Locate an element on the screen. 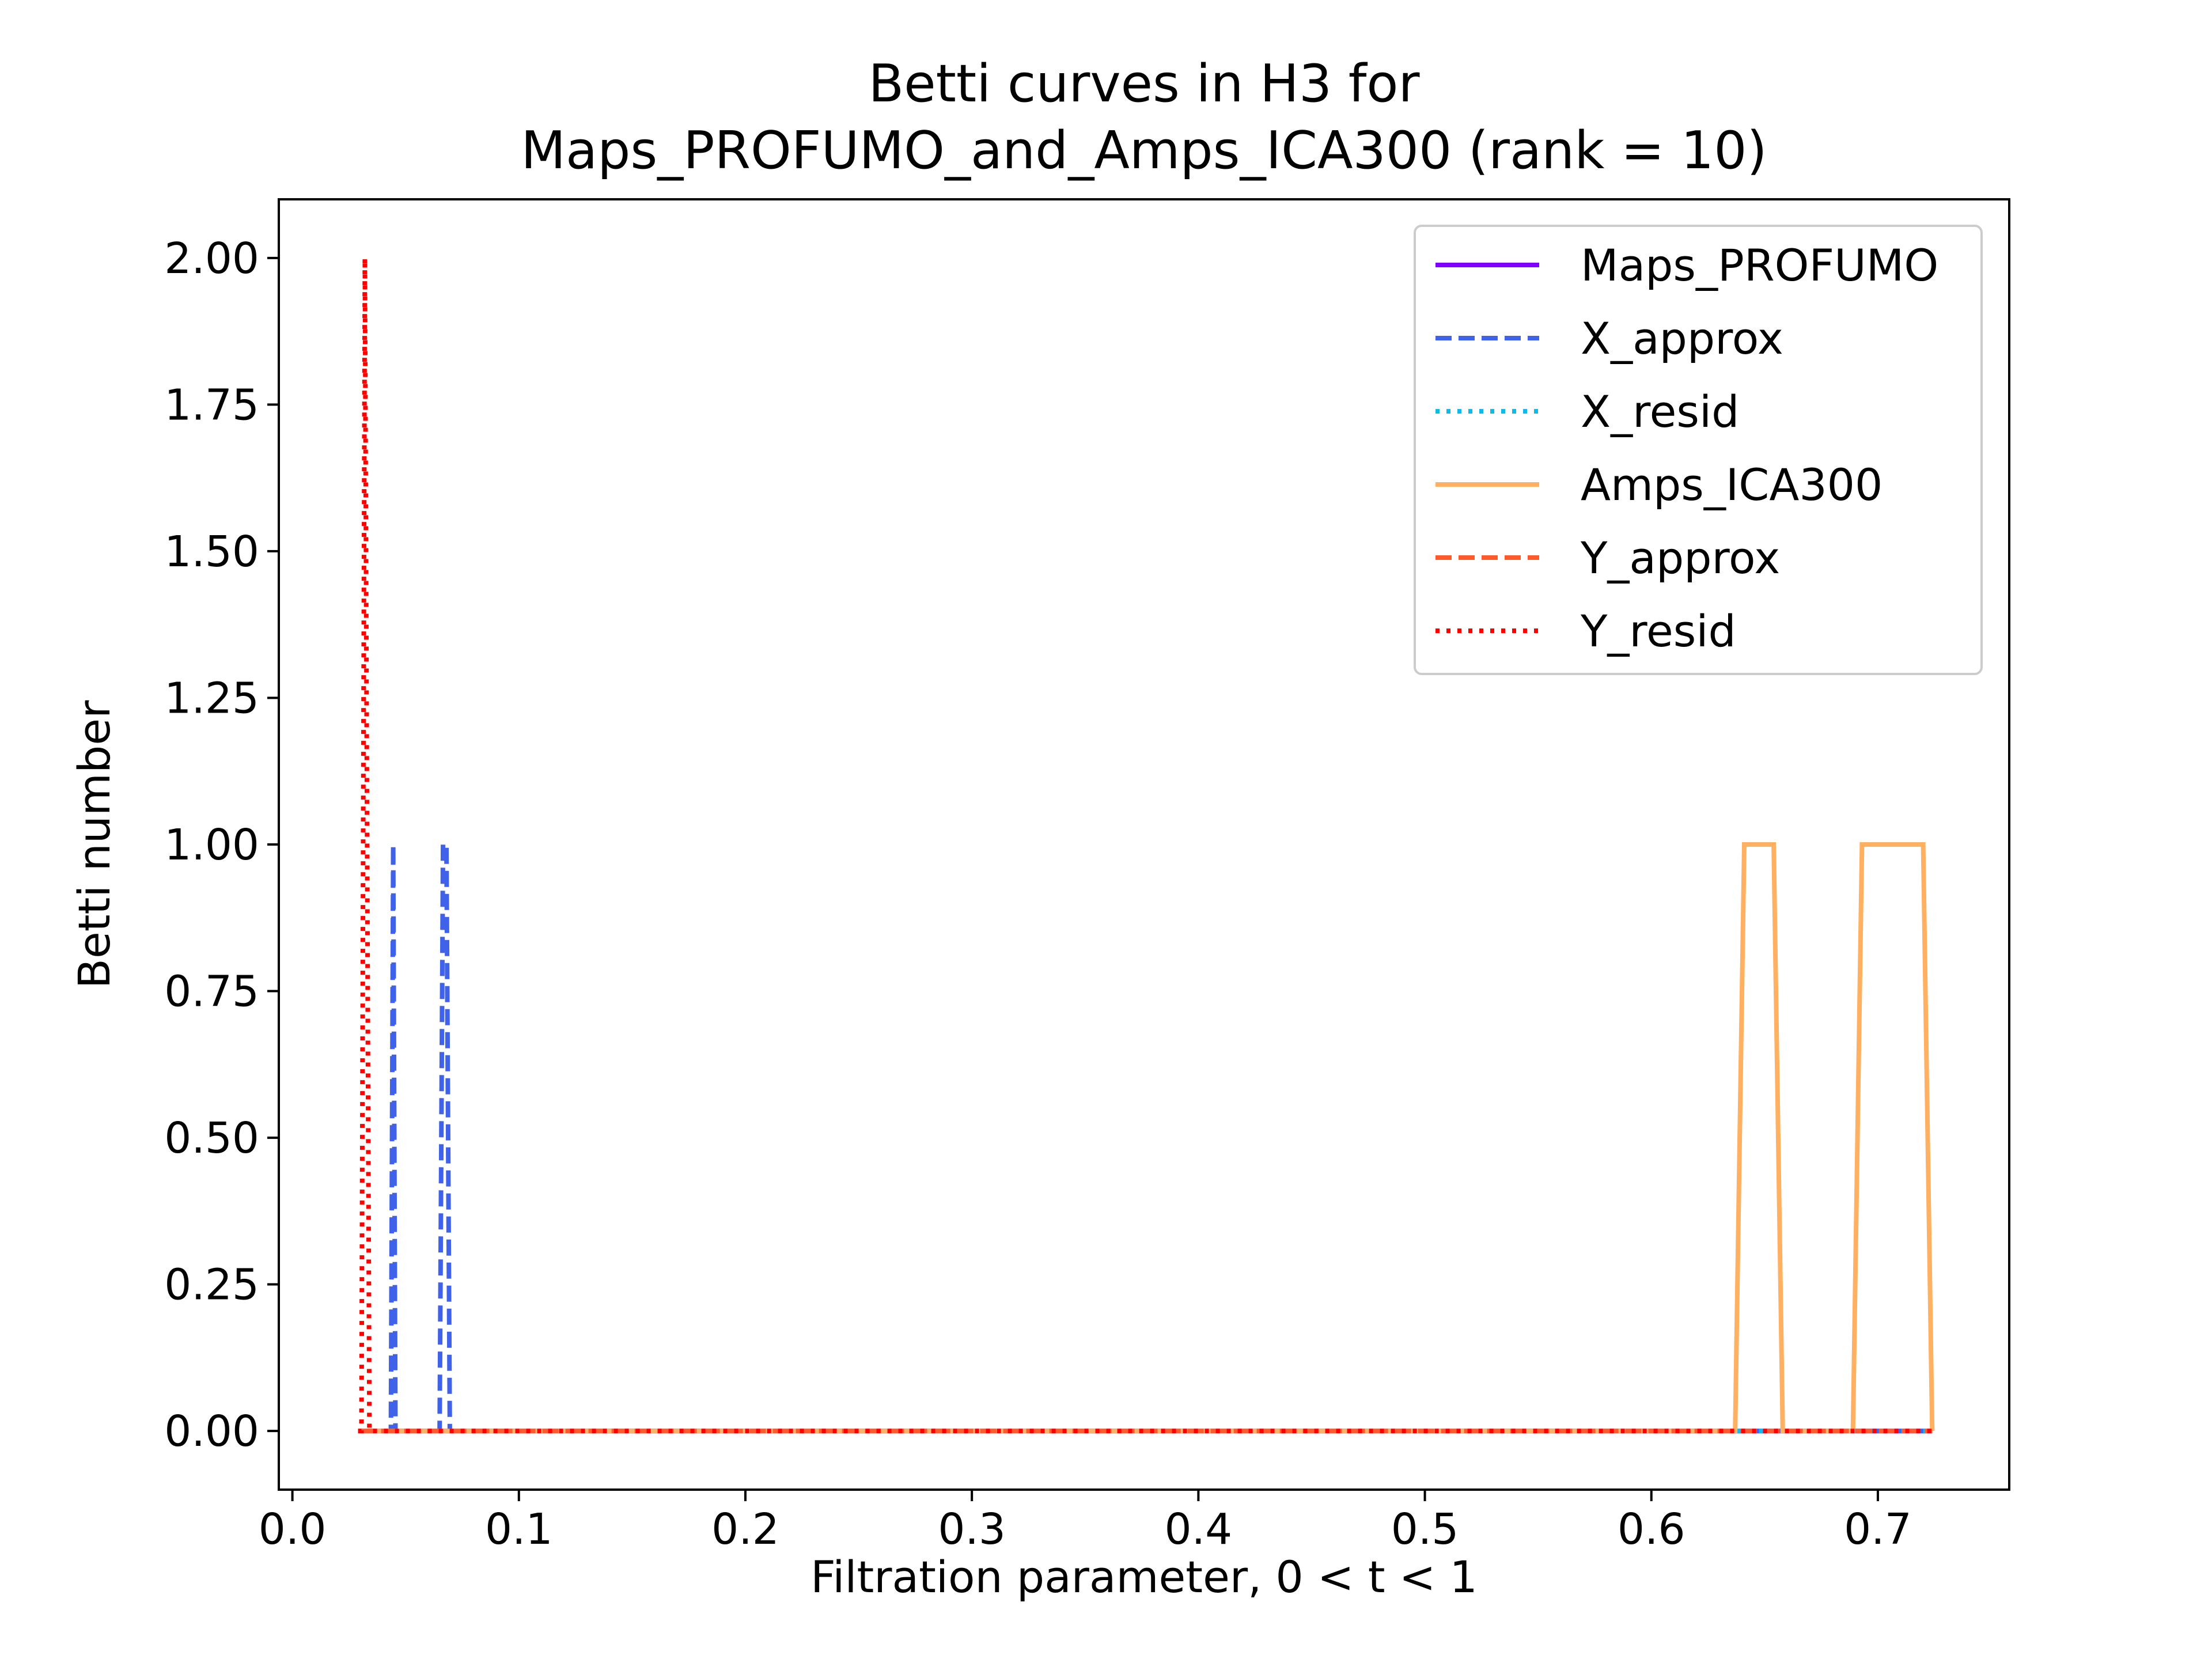 The width and height of the screenshot is (2212, 1659). x-axis-label: Filtration parameter, 0 < t < 1 is located at coordinates (1144, 1577).